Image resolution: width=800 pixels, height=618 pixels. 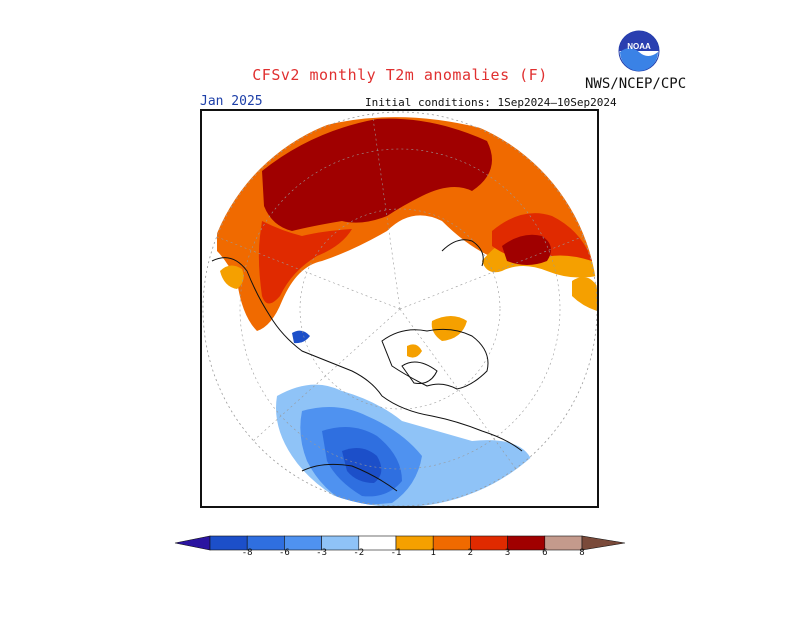 What do you see at coordinates (192, 543) in the screenshot?
I see `colorbar-arrow-low` at bounding box center [192, 543].